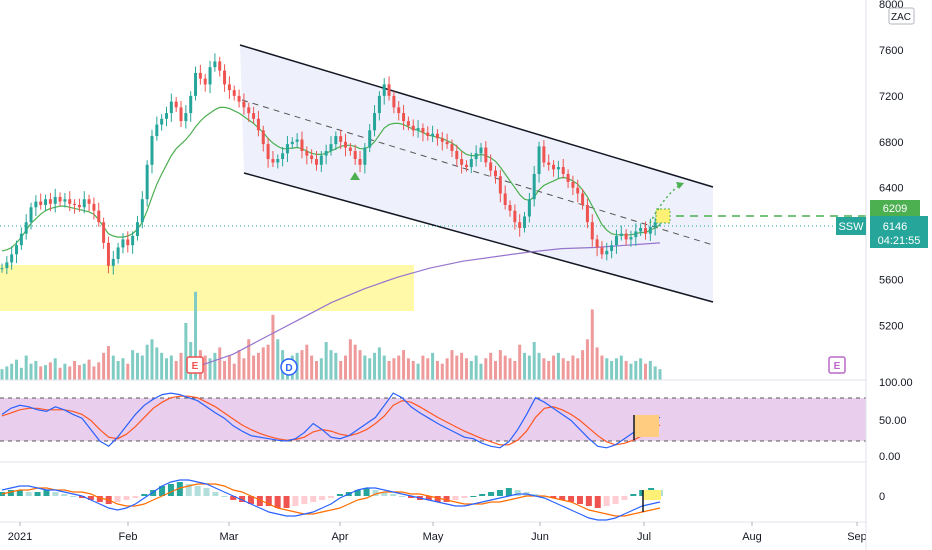 The height and width of the screenshot is (550, 932). Describe the element at coordinates (433, 537) in the screenshot. I see `time-label: May` at that location.